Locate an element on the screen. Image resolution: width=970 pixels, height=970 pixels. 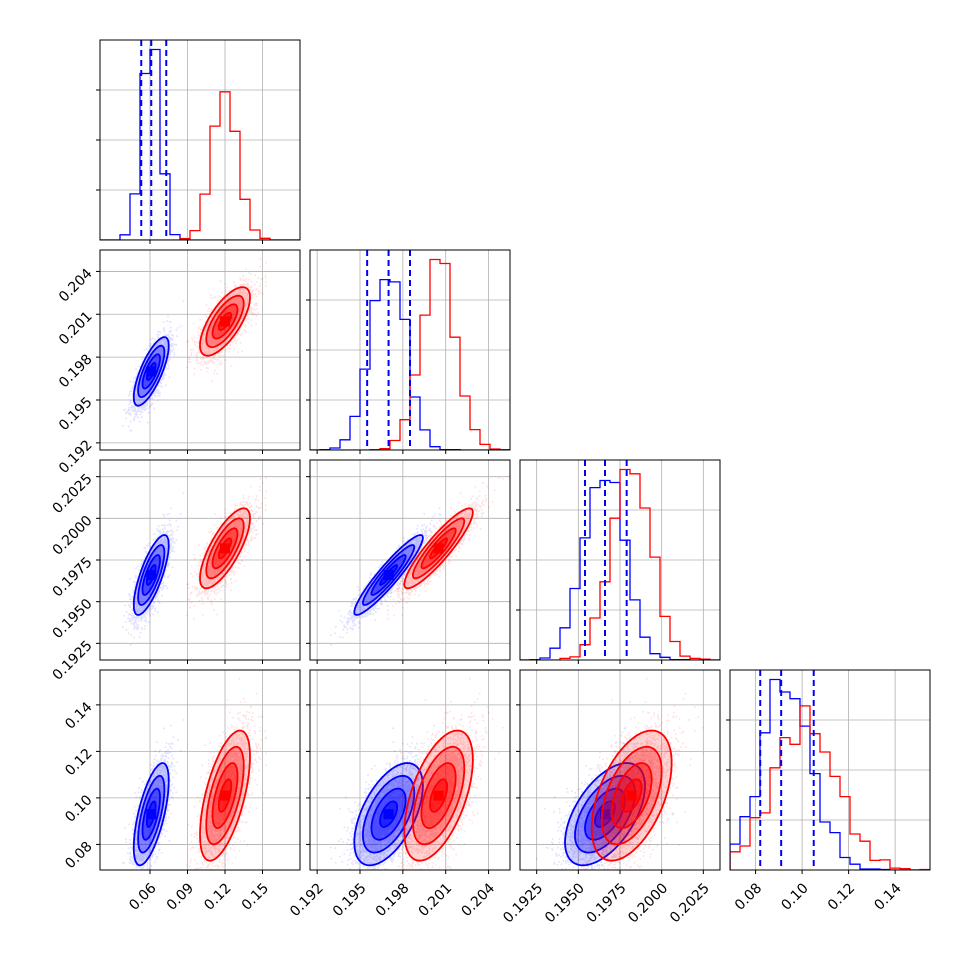
y-tick-label: 0.14 is located at coordinates (78, 715).